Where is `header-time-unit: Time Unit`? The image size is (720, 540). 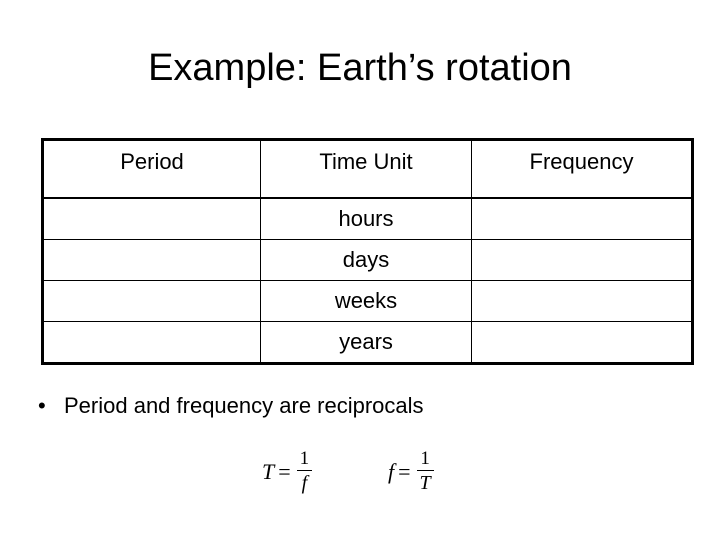 header-time-unit: Time Unit is located at coordinates (366, 169).